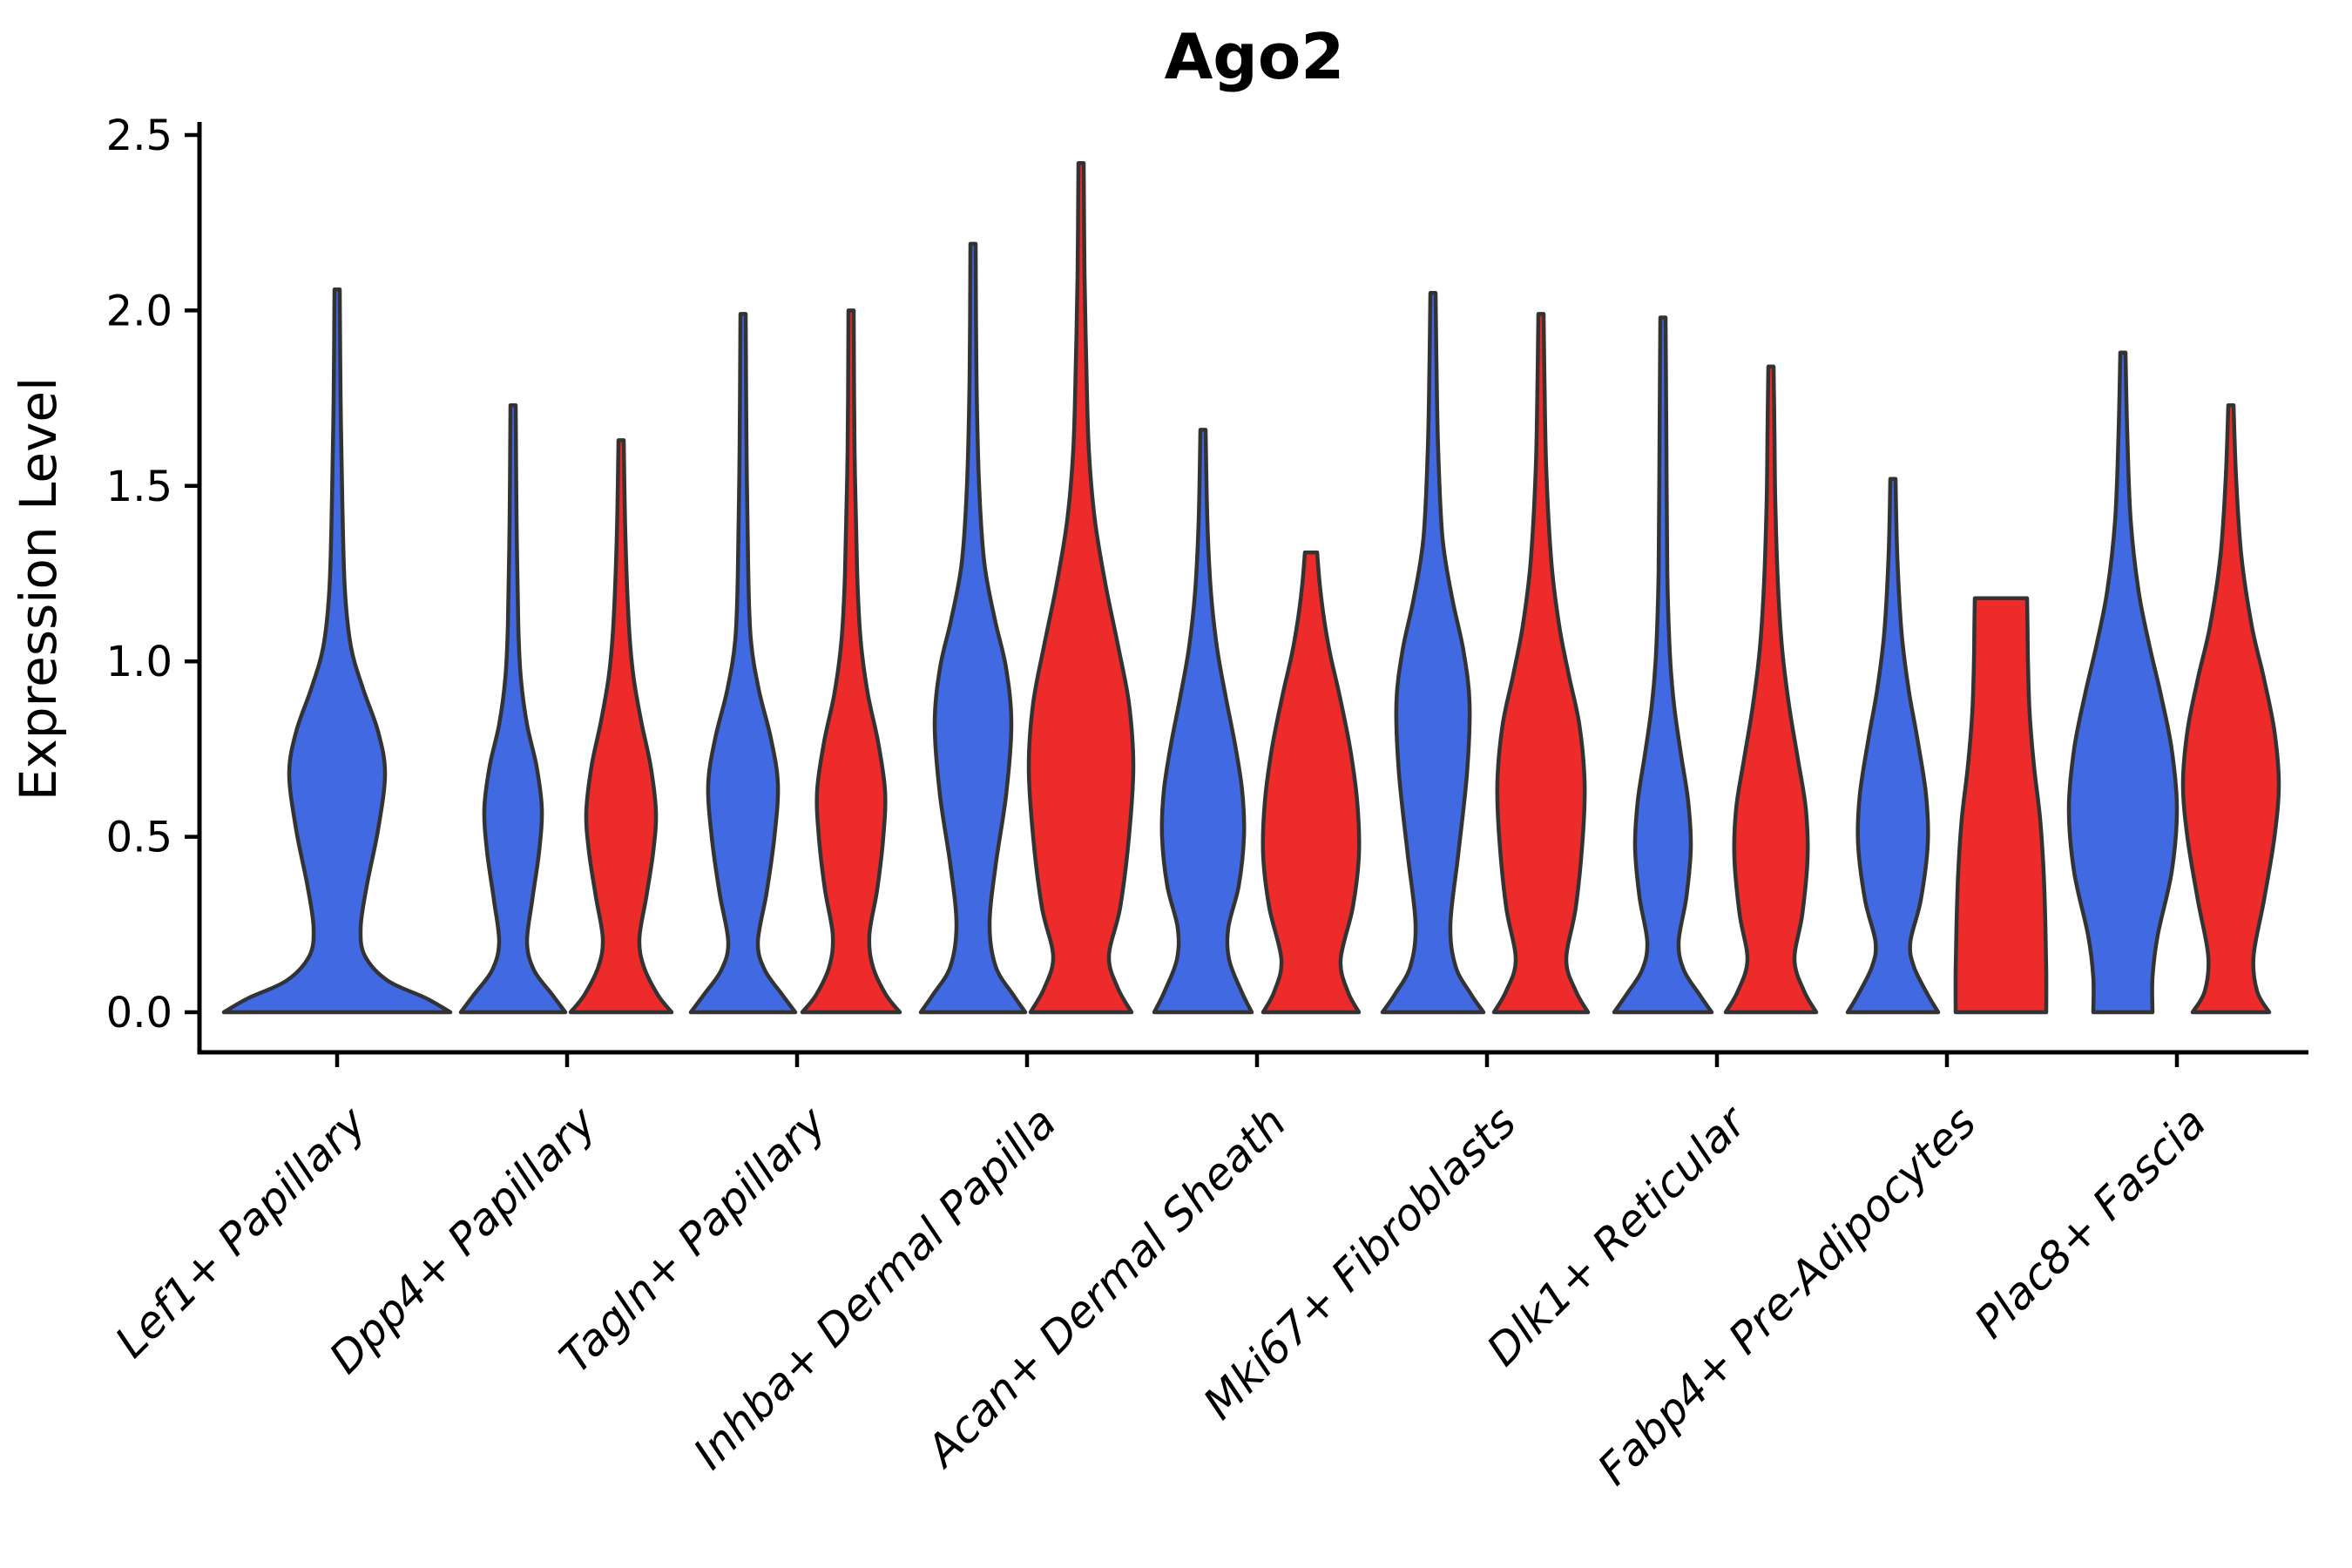  I want to click on x-tick-label: Plac8+ Fascia, so click(2090, 1222).